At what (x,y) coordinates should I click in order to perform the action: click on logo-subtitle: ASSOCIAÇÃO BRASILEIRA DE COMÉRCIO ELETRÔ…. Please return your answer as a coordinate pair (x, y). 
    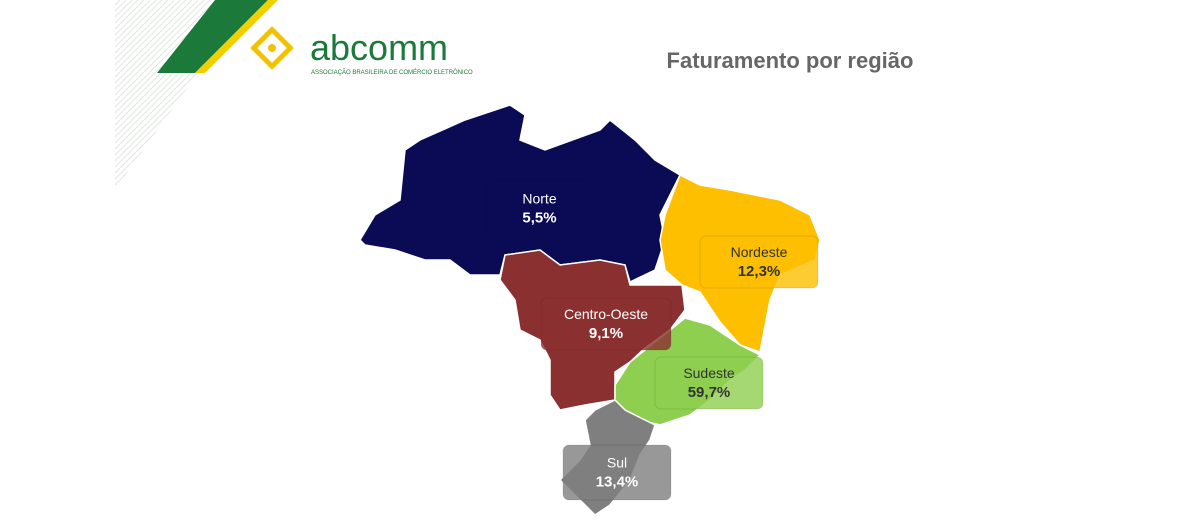
    Looking at the image, I should click on (392, 72).